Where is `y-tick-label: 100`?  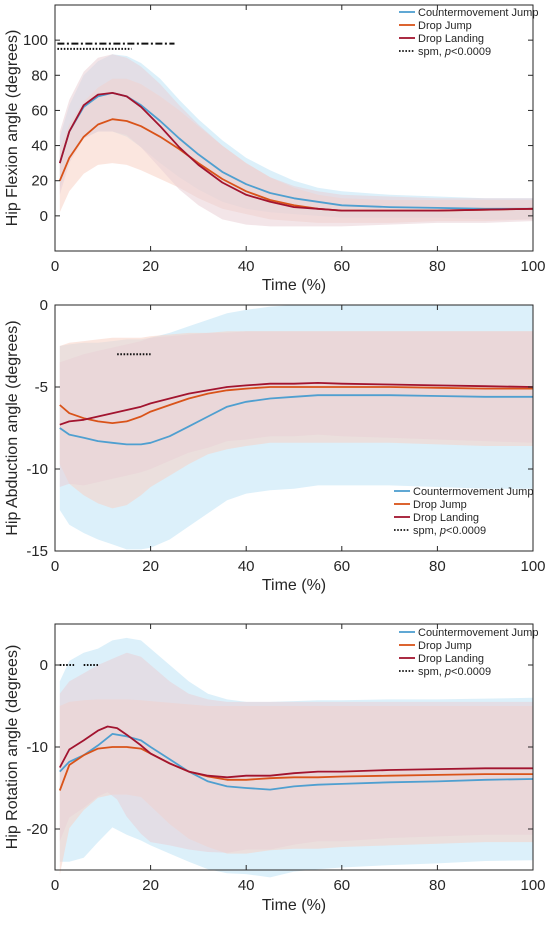
y-tick-label: 100 is located at coordinates (35, 40).